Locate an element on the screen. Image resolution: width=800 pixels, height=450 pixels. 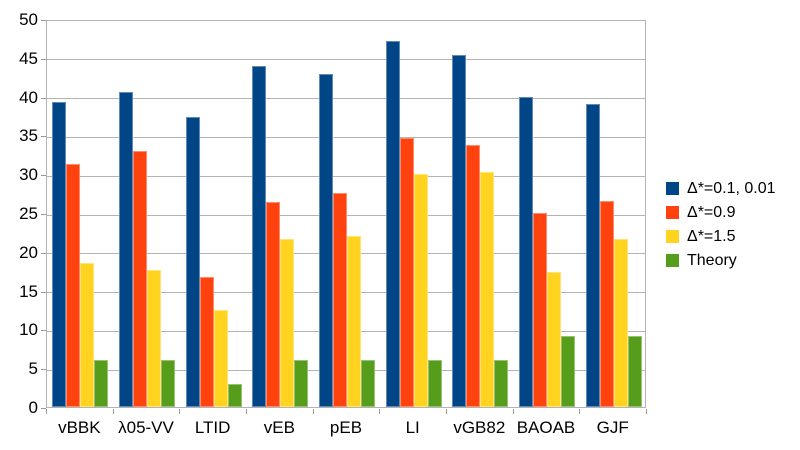
legend-item-Theory: Theory is located at coordinates (721, 260).